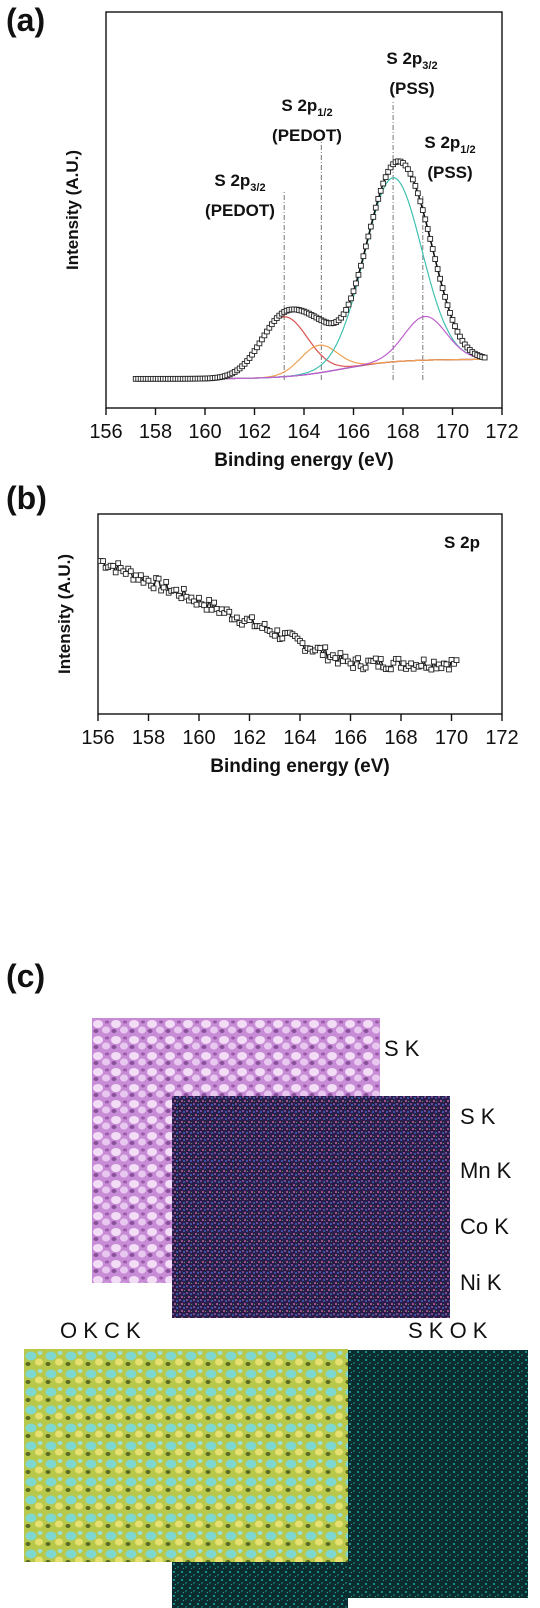 The height and width of the screenshot is (1608, 540). What do you see at coordinates (26, 498) in the screenshot?
I see `panel-label-b: (b)` at bounding box center [26, 498].